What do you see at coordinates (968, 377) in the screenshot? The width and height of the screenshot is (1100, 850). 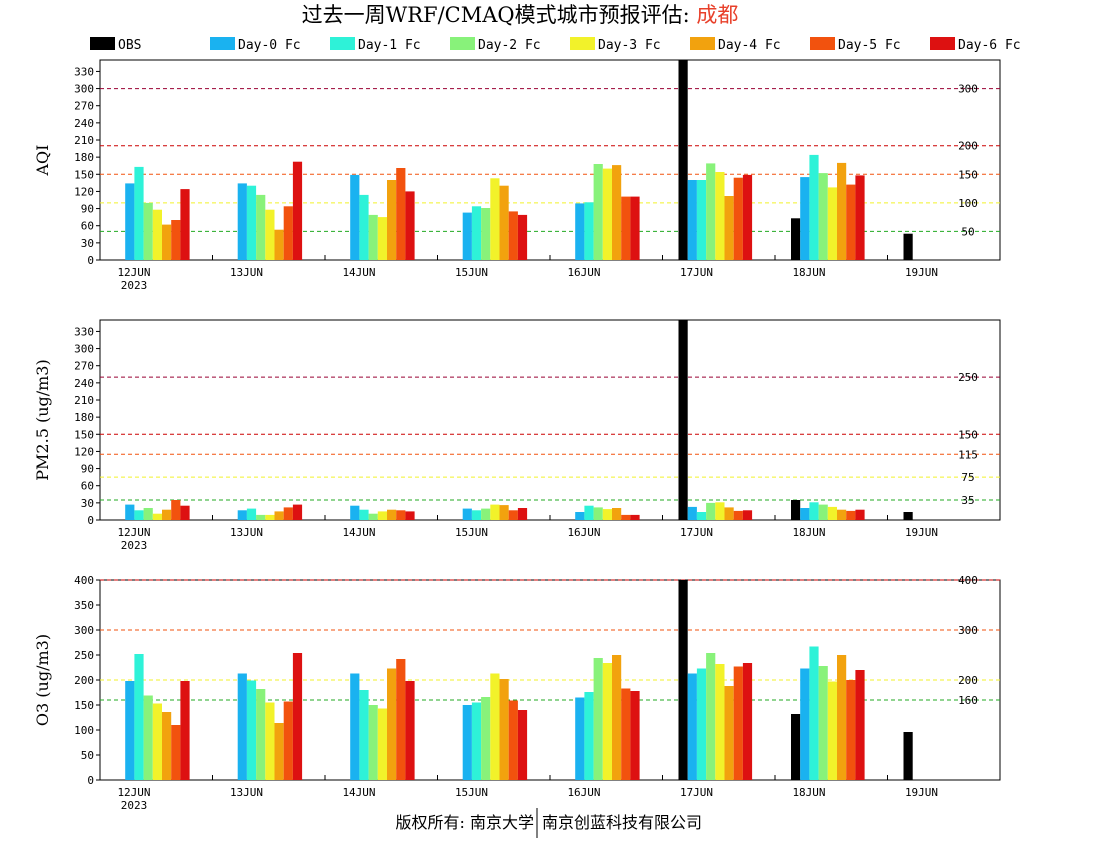 I see `reference-line-label: 250` at bounding box center [968, 377].